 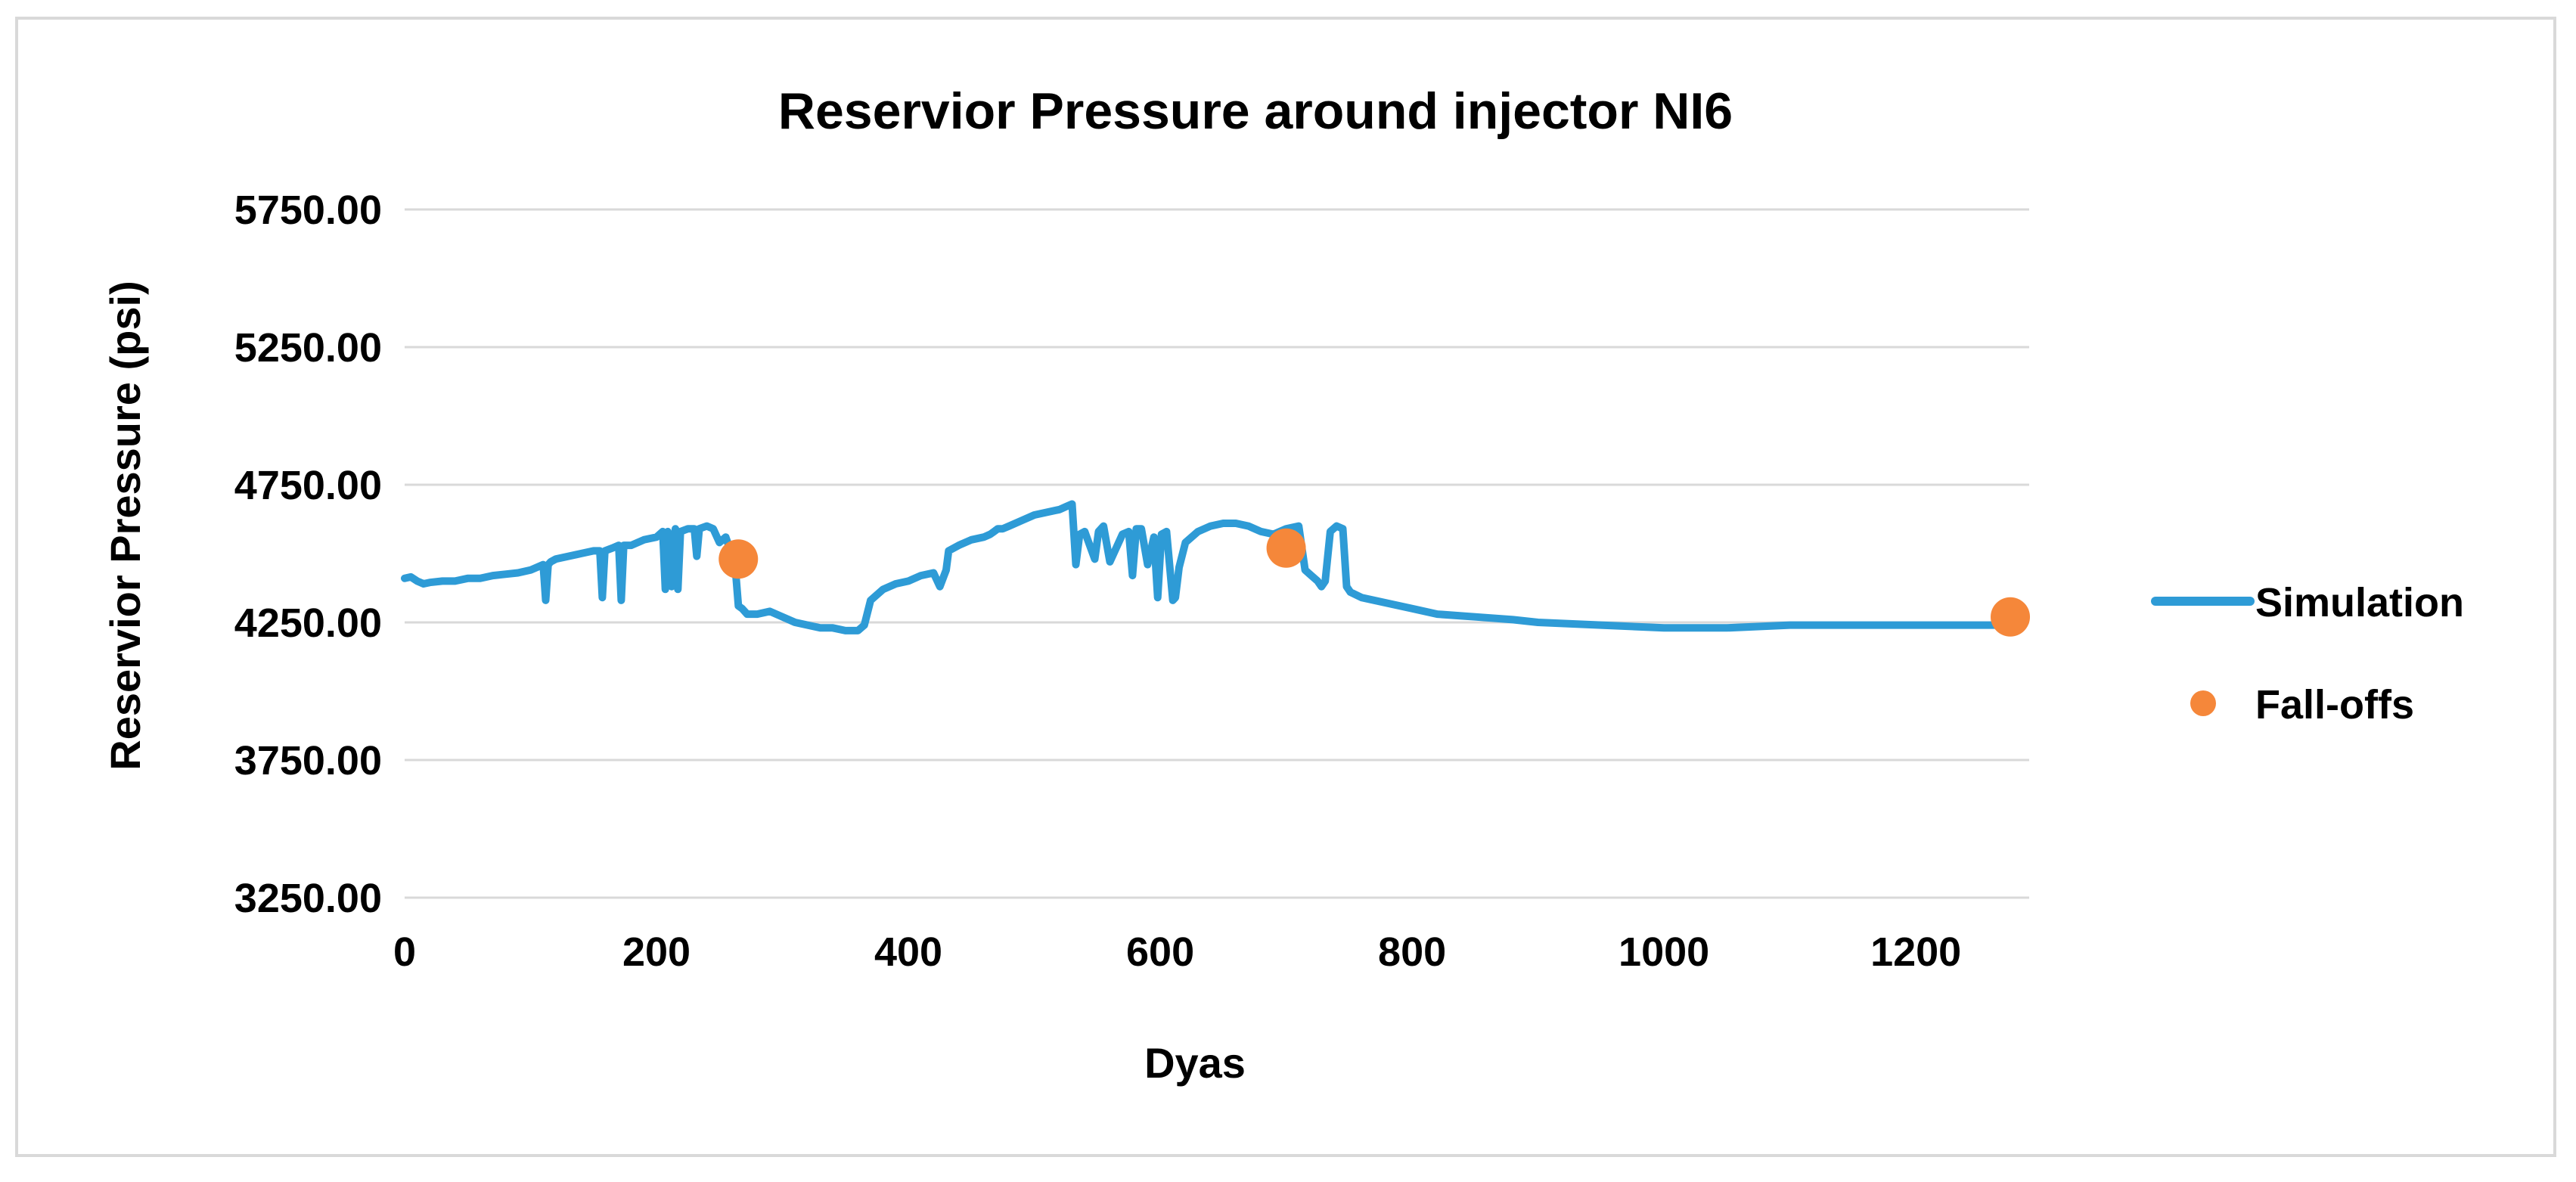 What do you see at coordinates (2359, 602) in the screenshot?
I see `legend-simulation-label: Simulation` at bounding box center [2359, 602].